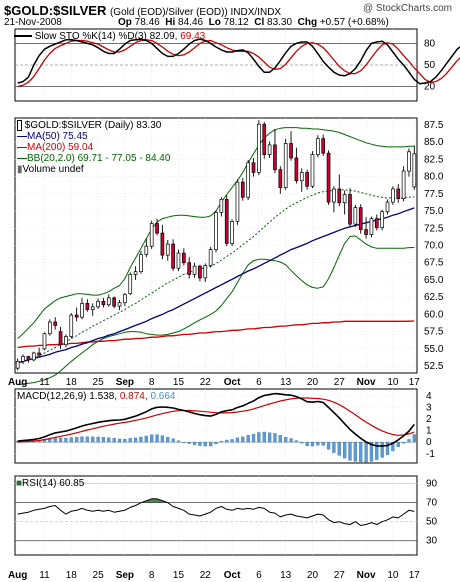 The height and width of the screenshot is (582, 460). Describe the element at coordinates (407, 8) in the screenshot. I see `brand-watermark: @ StockCharts.com` at that location.